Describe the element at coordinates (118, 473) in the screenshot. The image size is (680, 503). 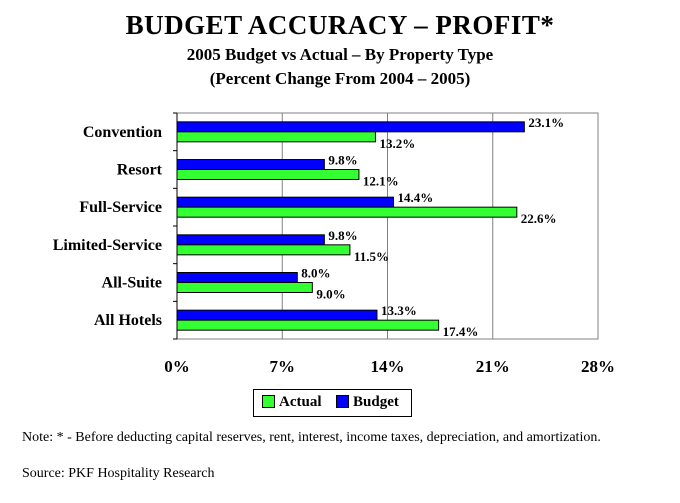
I see `source-note: Source: PKF Hospitality Research` at that location.